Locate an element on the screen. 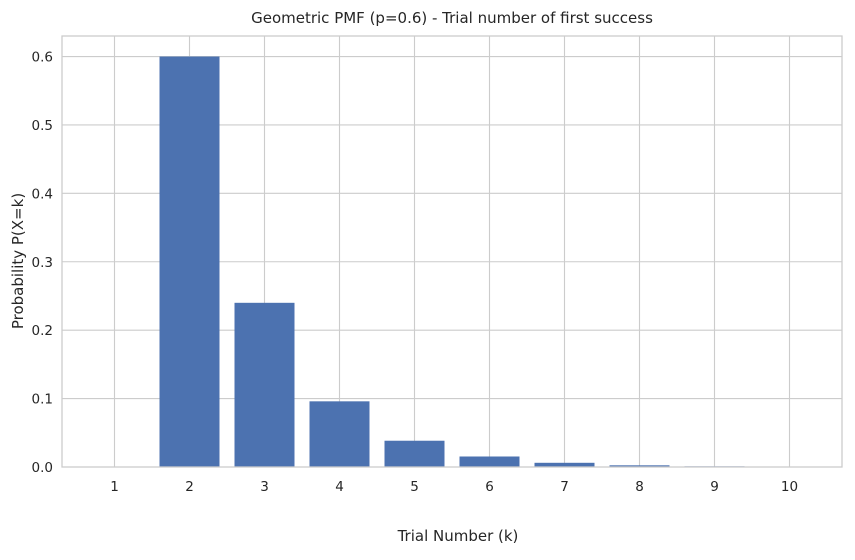 The height and width of the screenshot is (560, 855). y-axis-label: Probability P(X=k) is located at coordinates (18, 261).